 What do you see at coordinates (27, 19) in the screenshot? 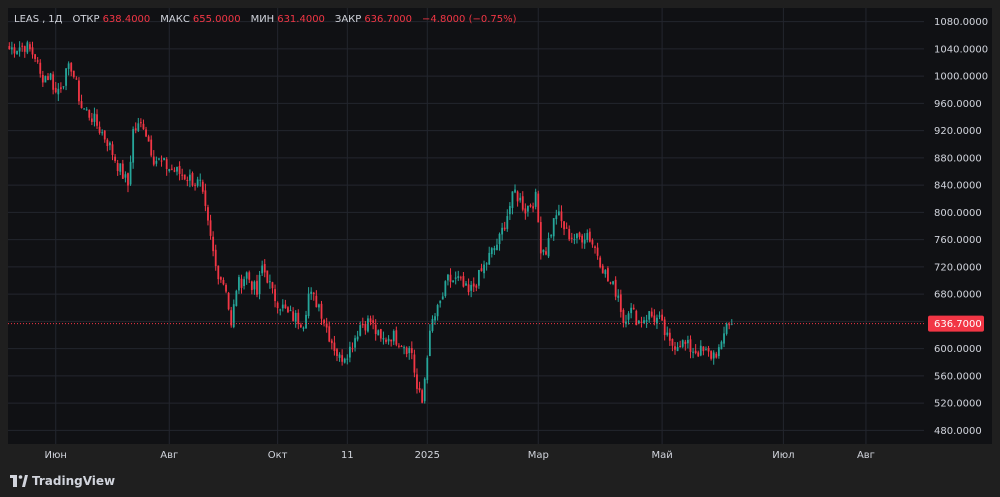
I see `ticker-label: LEAS` at bounding box center [27, 19].